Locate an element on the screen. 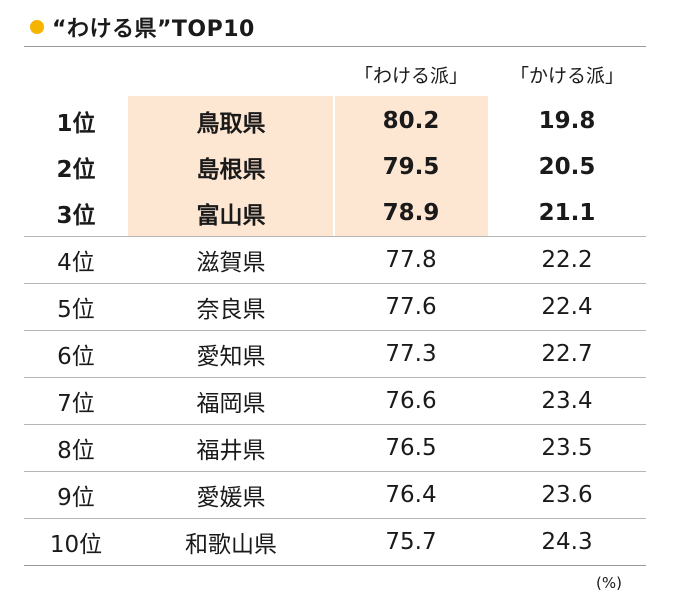  table-row: 1位 鳥取県 80.2 19.8 is located at coordinates (335, 121).